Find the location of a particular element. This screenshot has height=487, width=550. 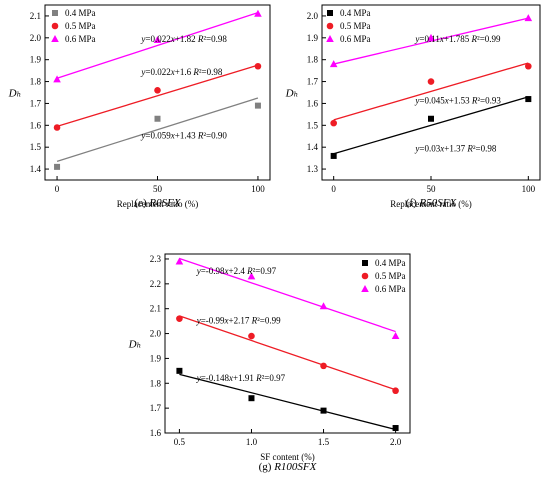

figure-caption: (f) R50SFX is located at coordinates (432, 203).